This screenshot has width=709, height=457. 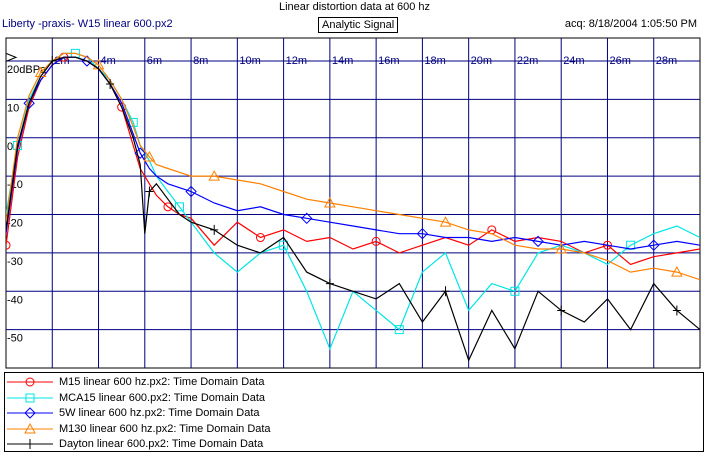 I want to click on acquisition-timestamp: acq: 8/18/2004 1:05:50 PM, so click(x=630, y=24).